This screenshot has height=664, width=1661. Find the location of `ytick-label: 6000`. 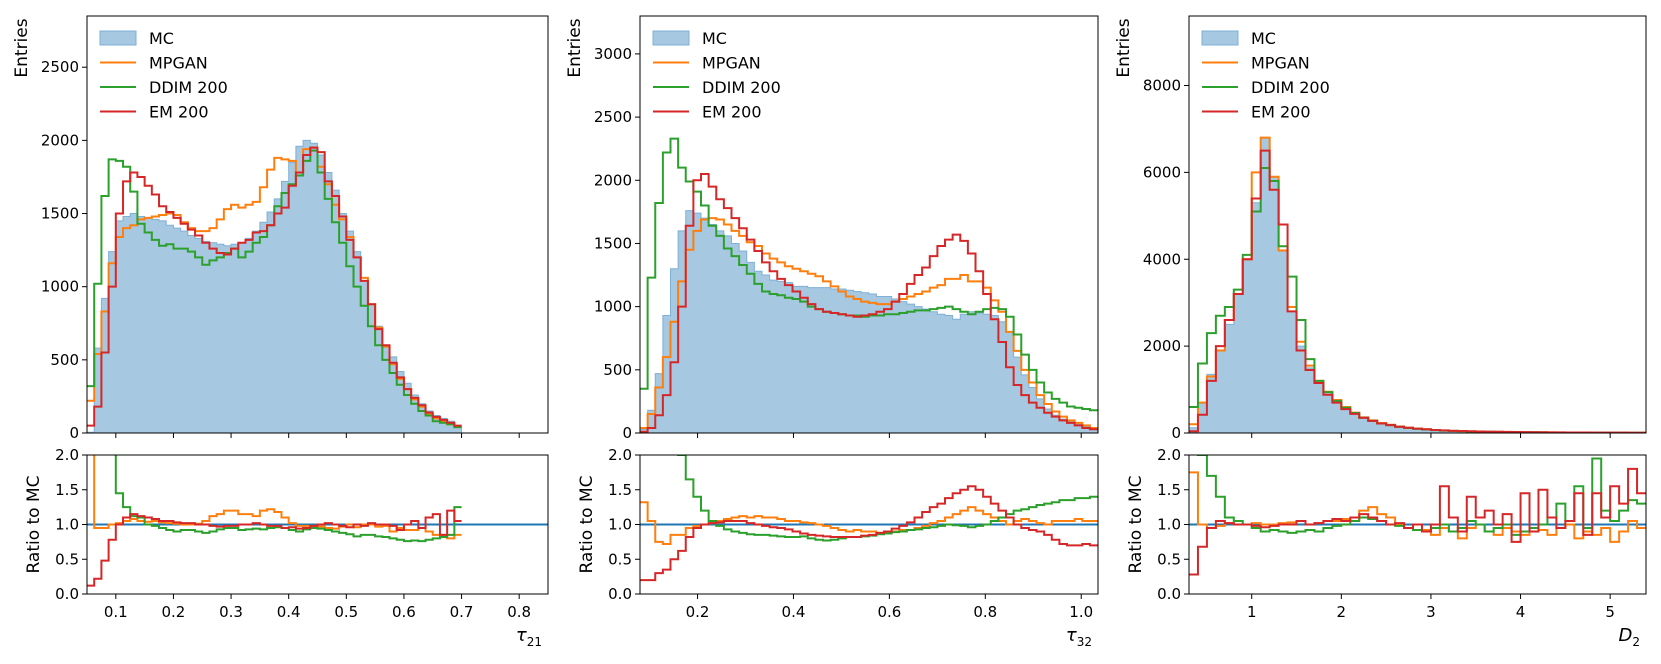

ytick-label: 6000 is located at coordinates (1162, 172).